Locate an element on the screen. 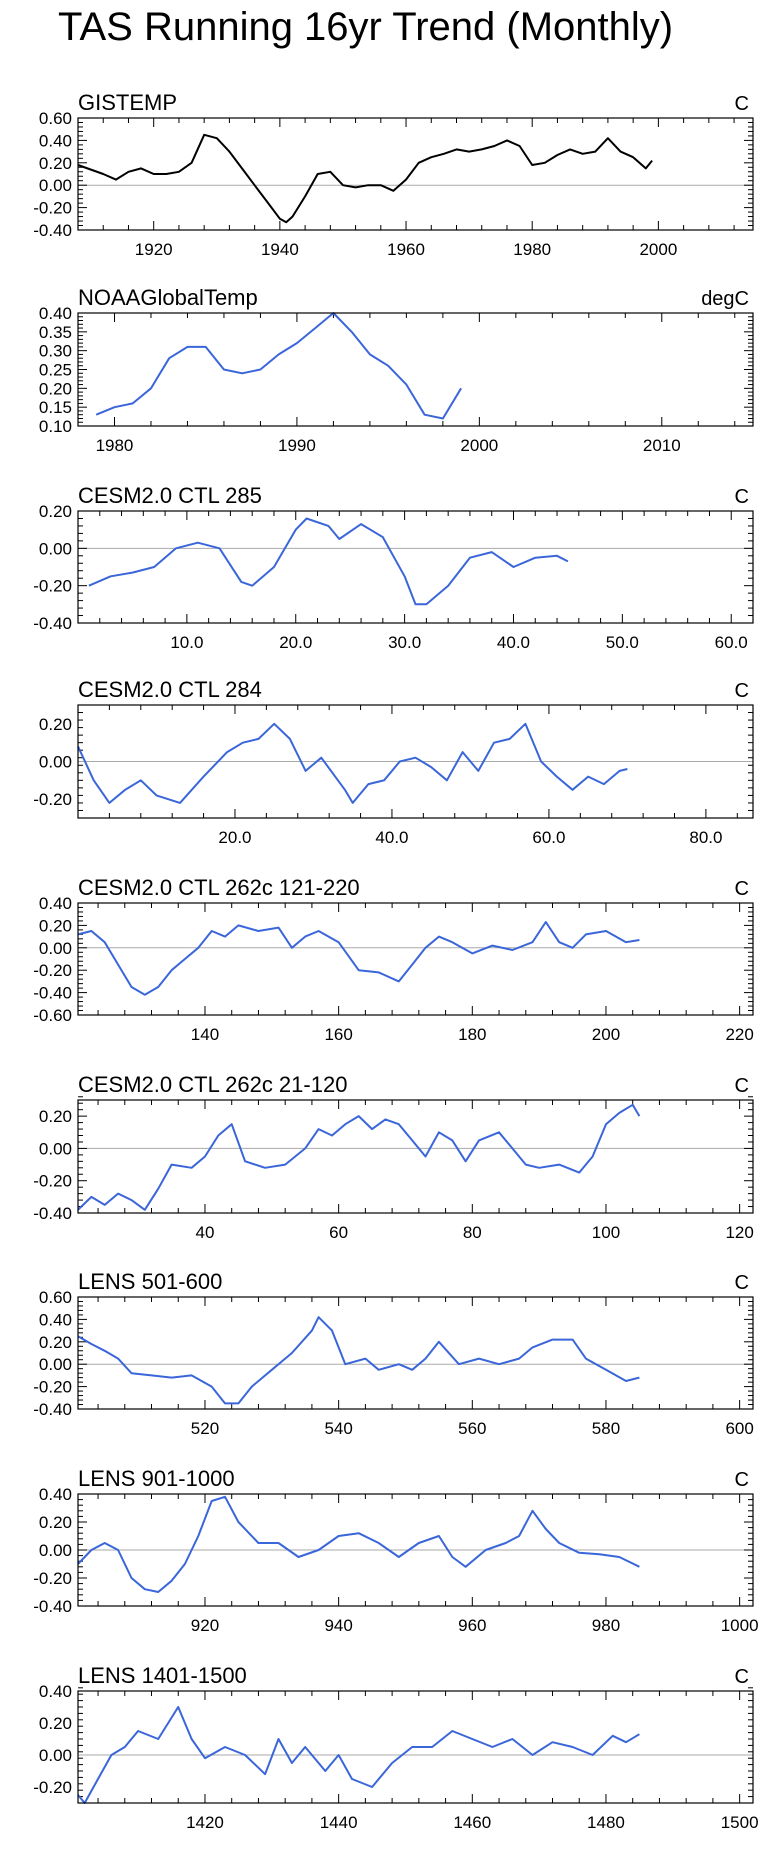 The image size is (778, 1852). panel-title: CESM2.0 CTL 285 is located at coordinates (170, 495).